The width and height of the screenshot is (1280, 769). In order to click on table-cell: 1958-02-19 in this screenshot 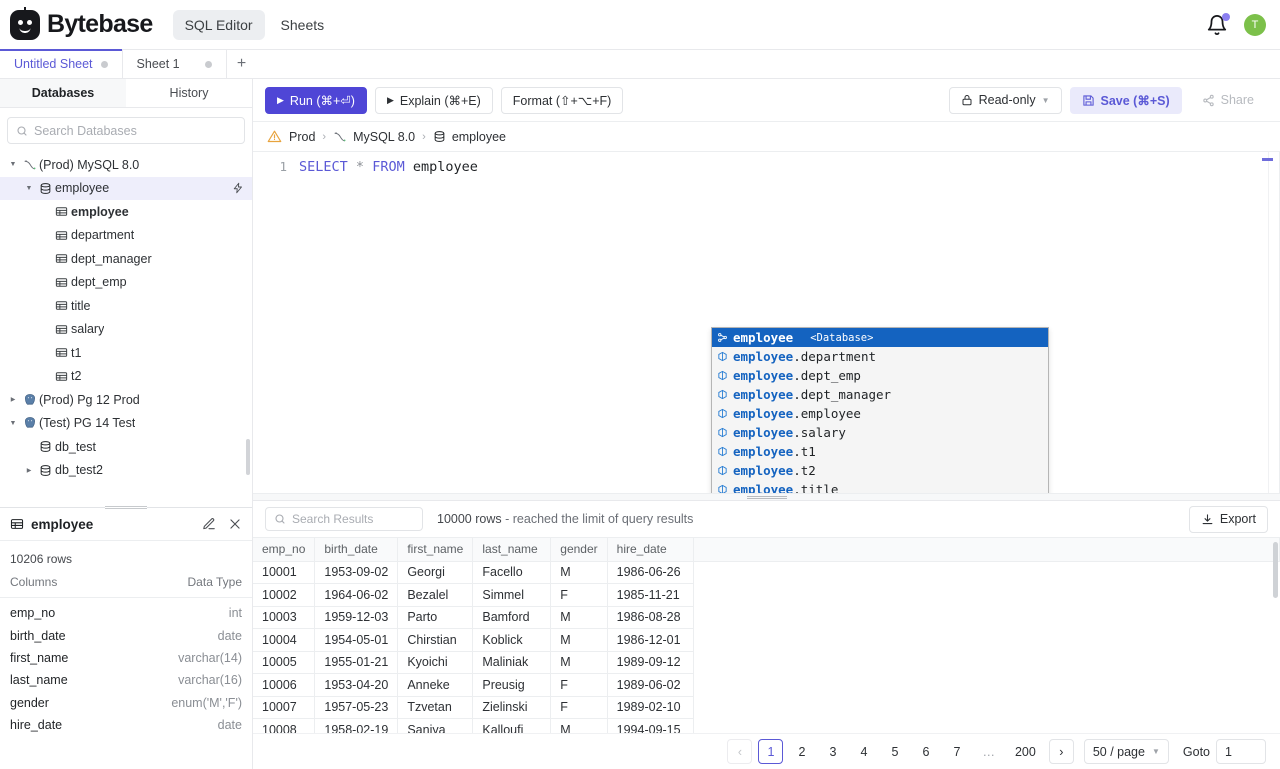, I will do `click(356, 725)`.